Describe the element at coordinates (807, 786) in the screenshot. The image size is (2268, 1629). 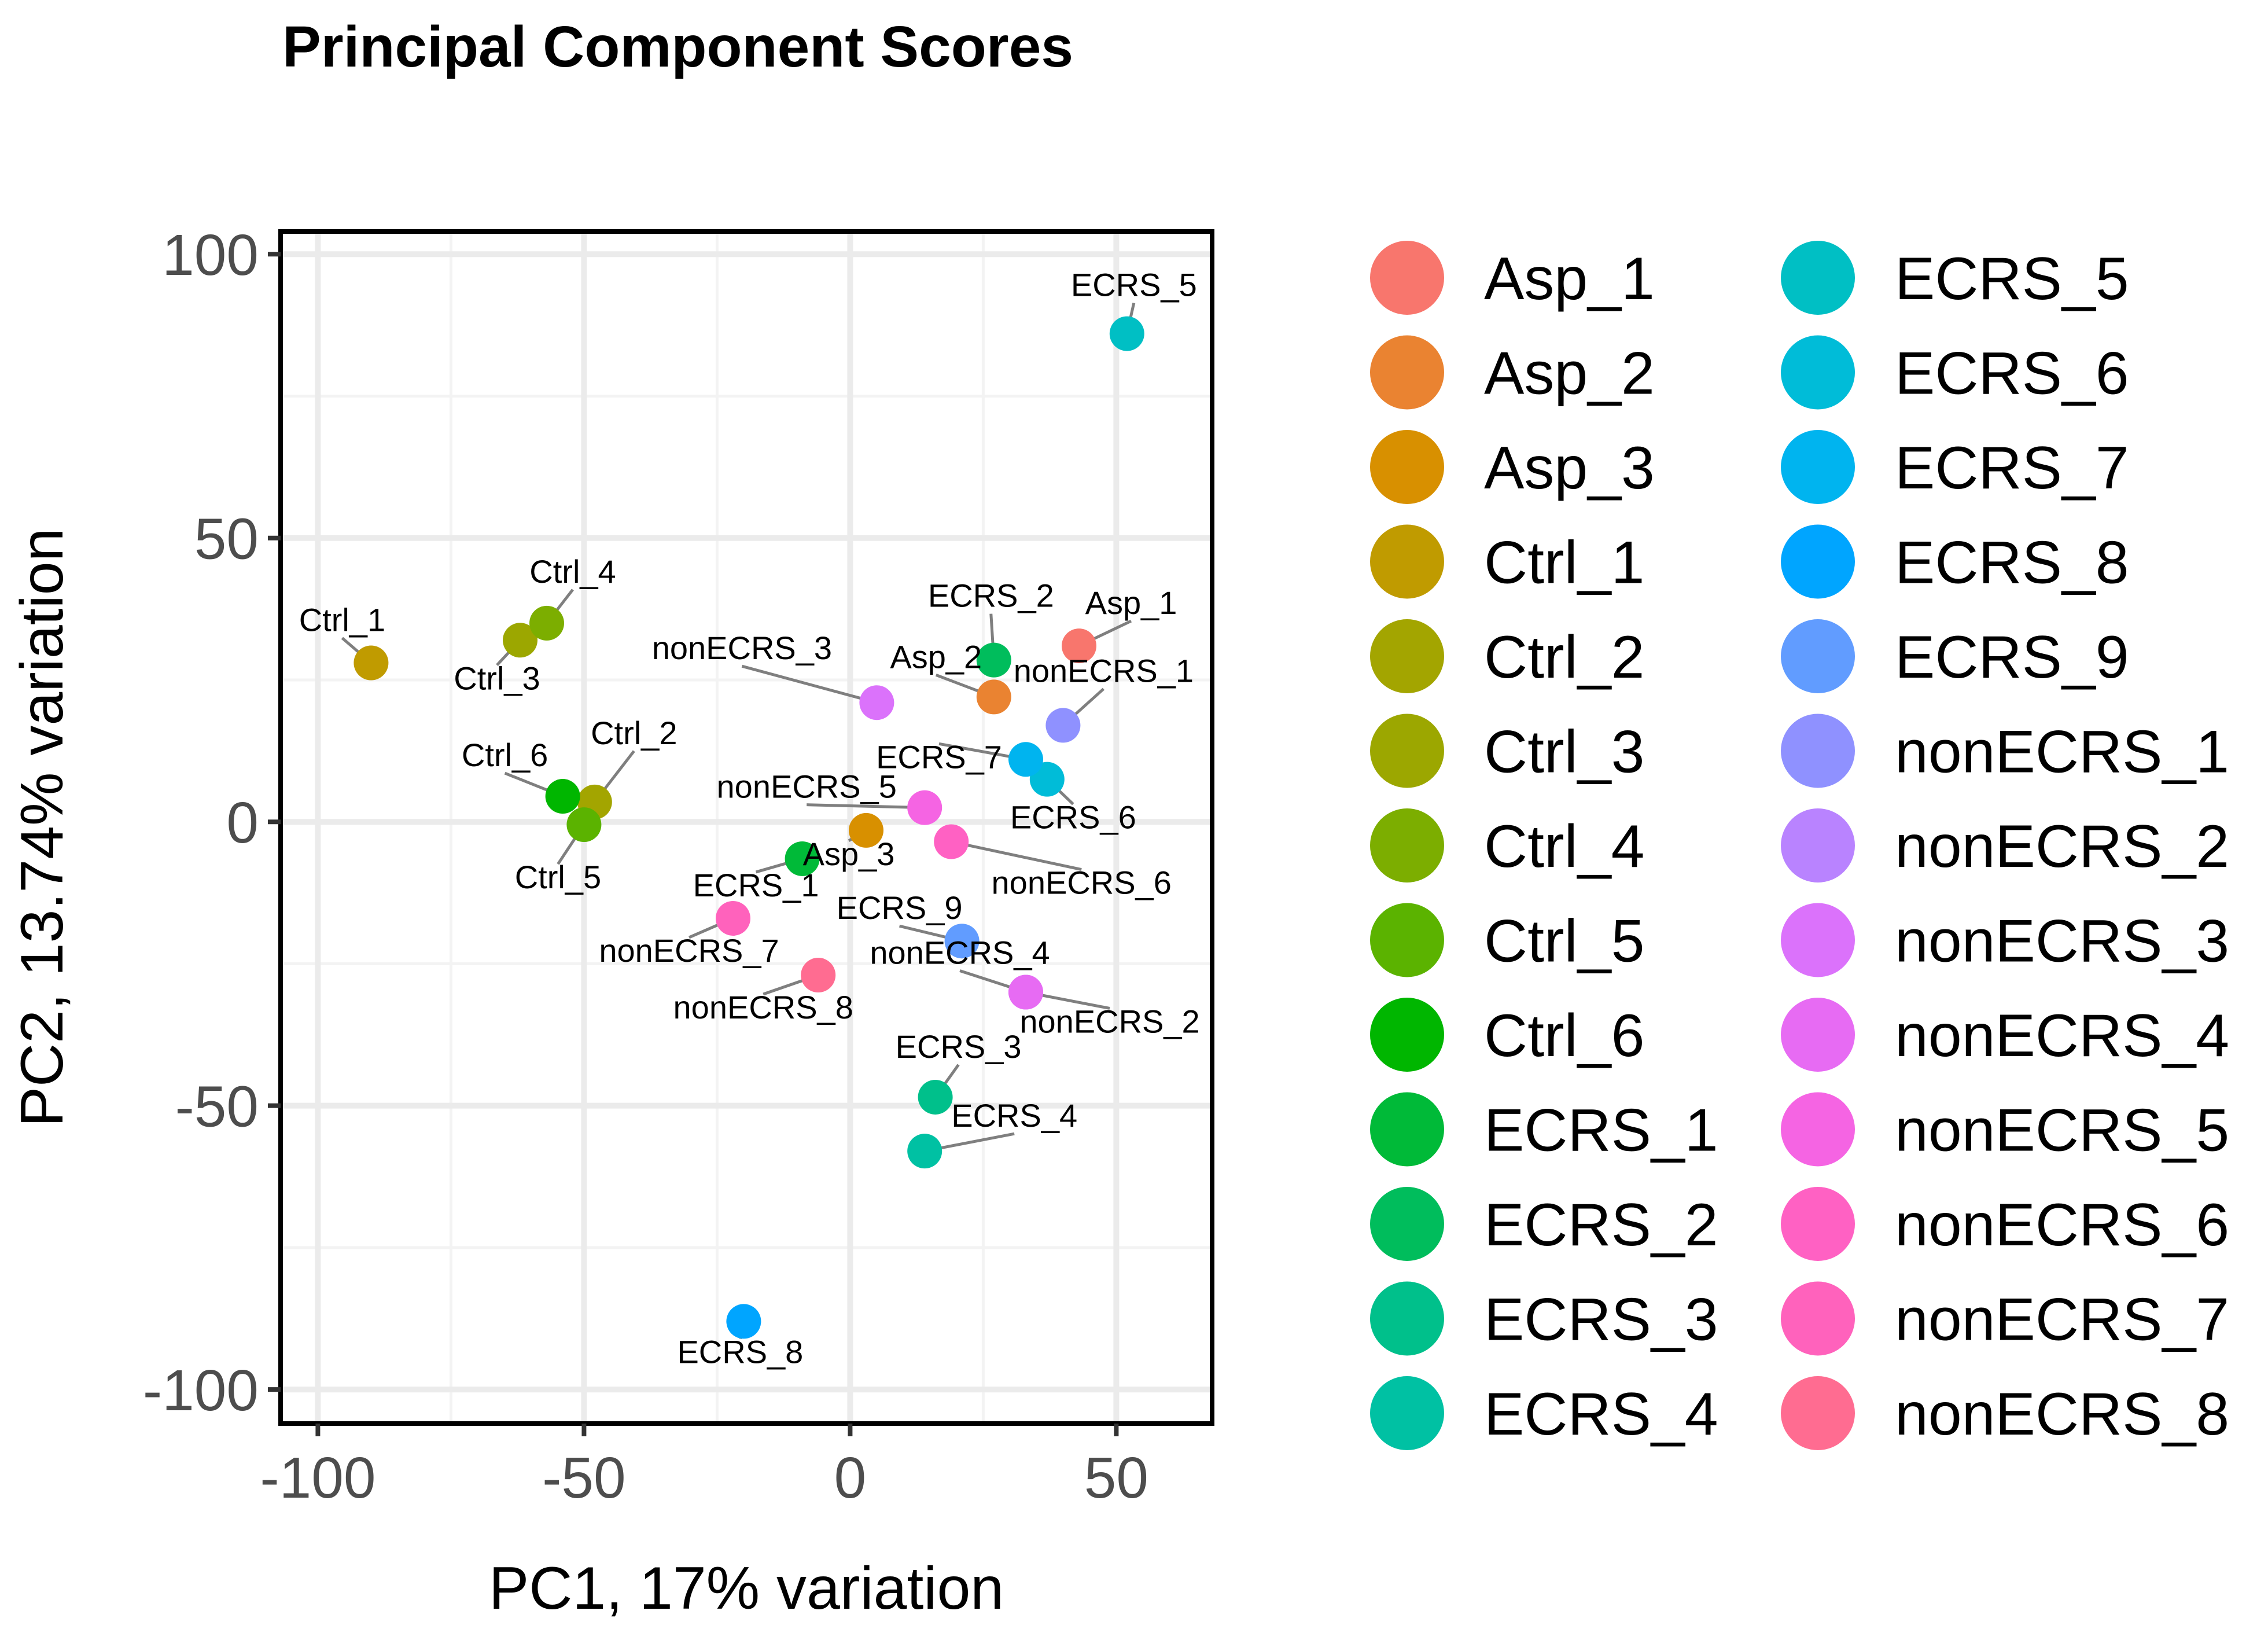
I see `point-label: nonECRS_5` at that location.